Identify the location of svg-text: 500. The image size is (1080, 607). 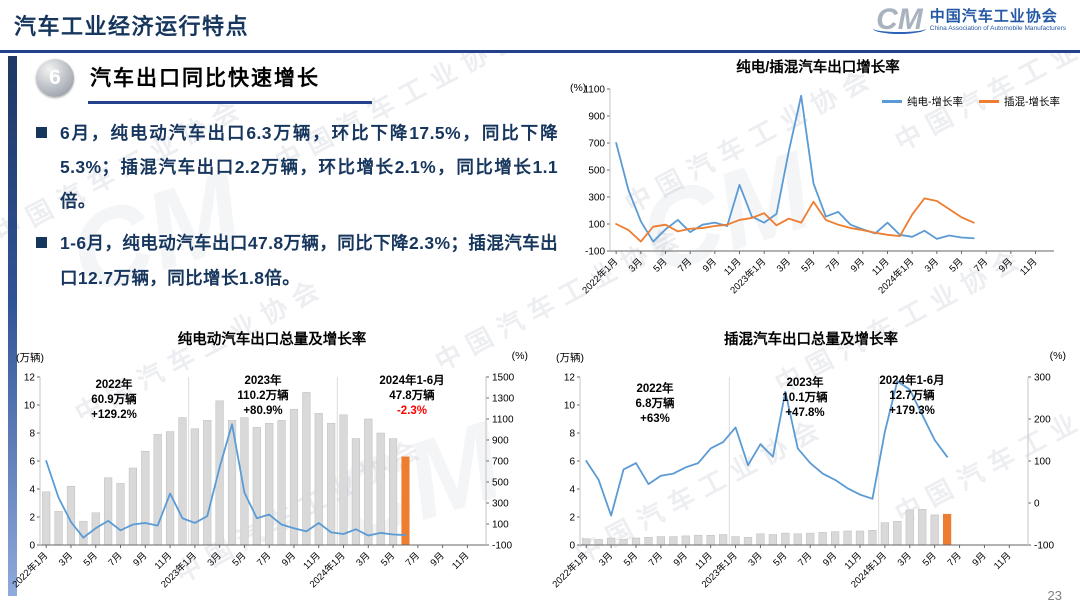
(500, 483).